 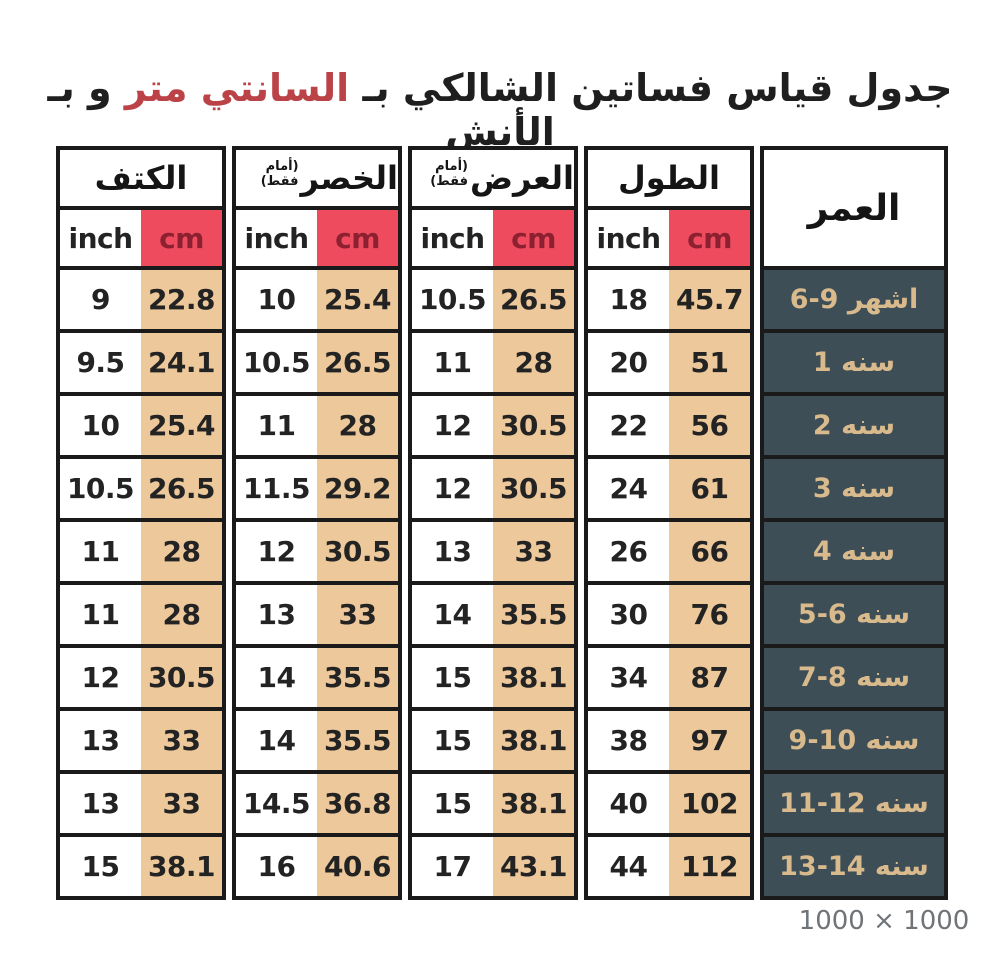 What do you see at coordinates (276, 740) in the screenshot?
I see `cell-waist-inch: 14` at bounding box center [276, 740].